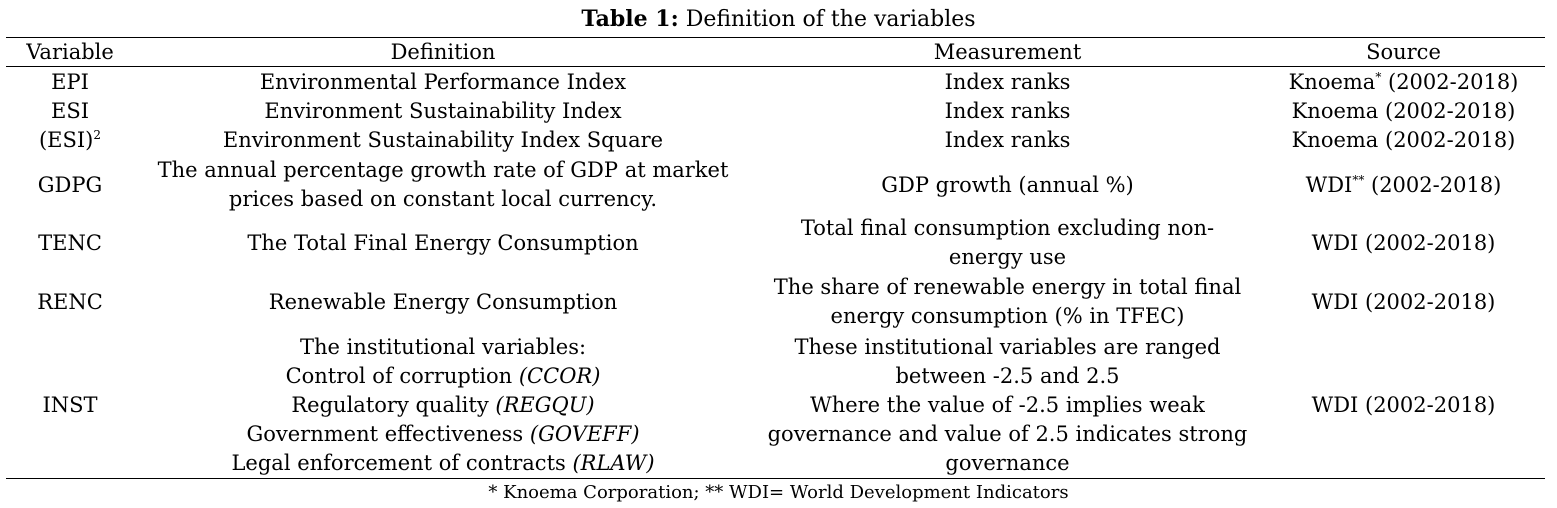 This screenshot has height=508, width=1557. What do you see at coordinates (775, 66) in the screenshot?
I see `table-header-rule` at bounding box center [775, 66].